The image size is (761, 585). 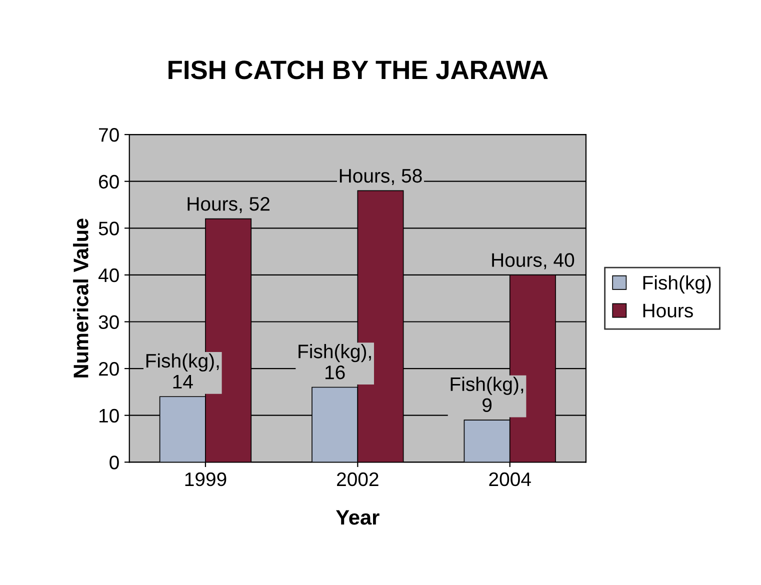 I want to click on x-tick-label: 1999, so click(x=205, y=479).